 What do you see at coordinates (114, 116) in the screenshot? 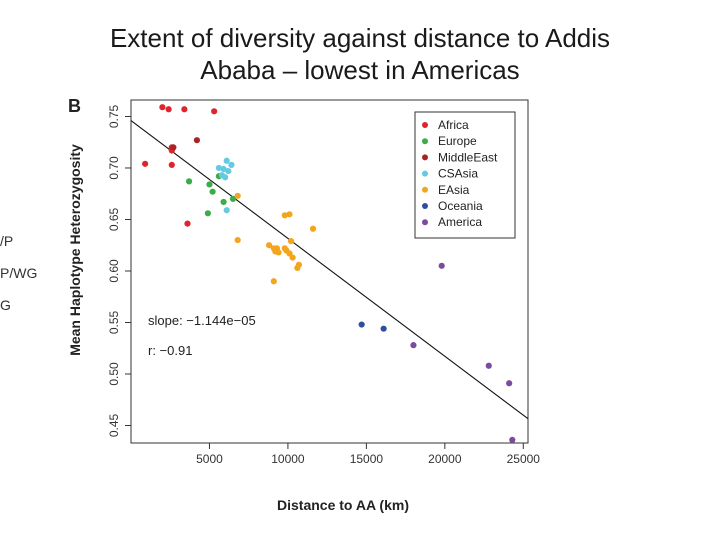
I see `y-tick-label: 0.75` at bounding box center [114, 116].